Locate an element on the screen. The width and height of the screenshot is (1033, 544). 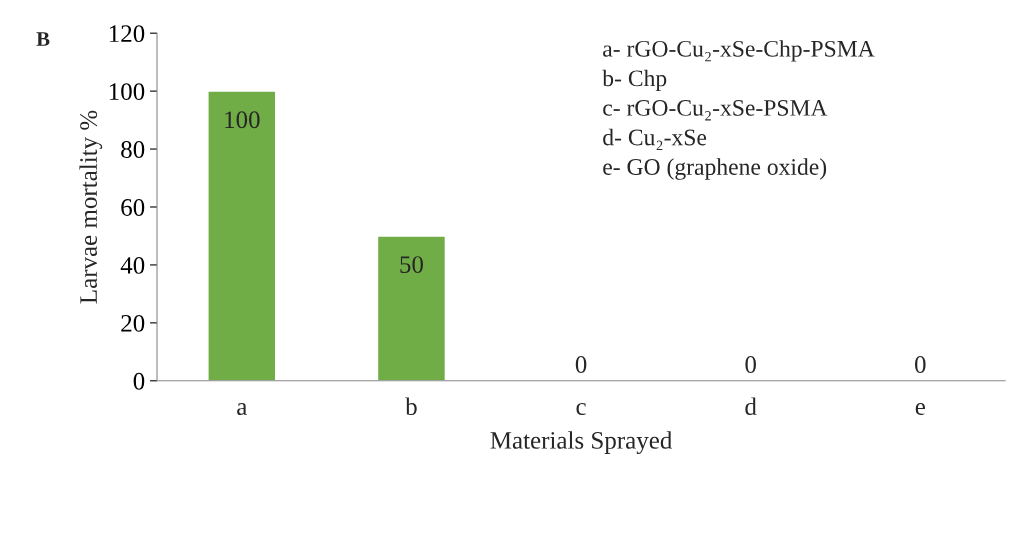
annotation: a- rGO-Cu₂-xSe-Chp-PSMA is located at coordinates (739, 51).